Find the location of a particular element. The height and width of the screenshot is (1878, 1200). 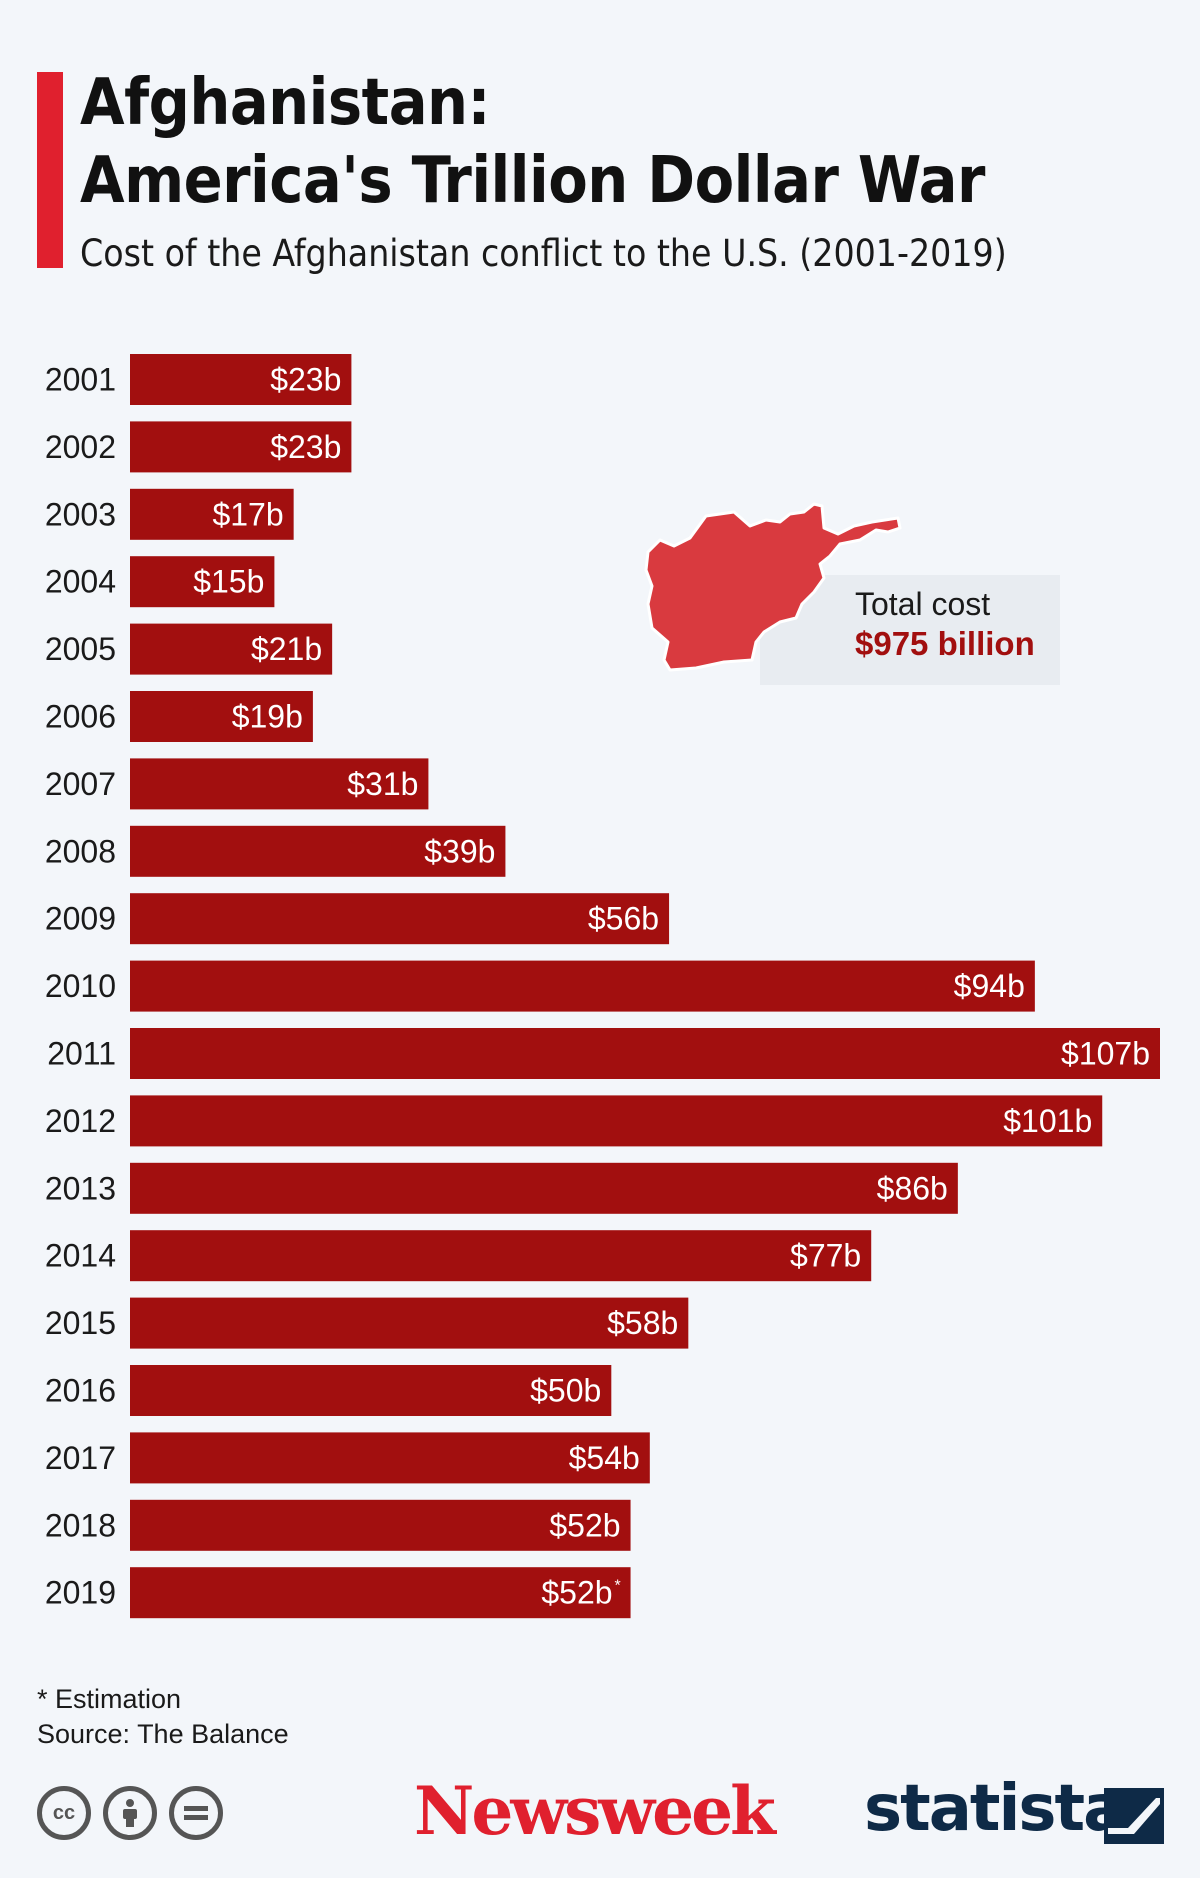

year-label: 2012 is located at coordinates (80, 1121).